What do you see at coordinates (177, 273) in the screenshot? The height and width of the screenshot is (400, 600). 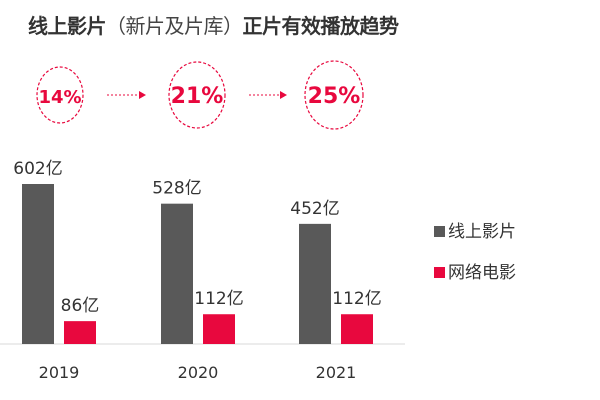 I see `bar-online-film-2020` at bounding box center [177, 273].